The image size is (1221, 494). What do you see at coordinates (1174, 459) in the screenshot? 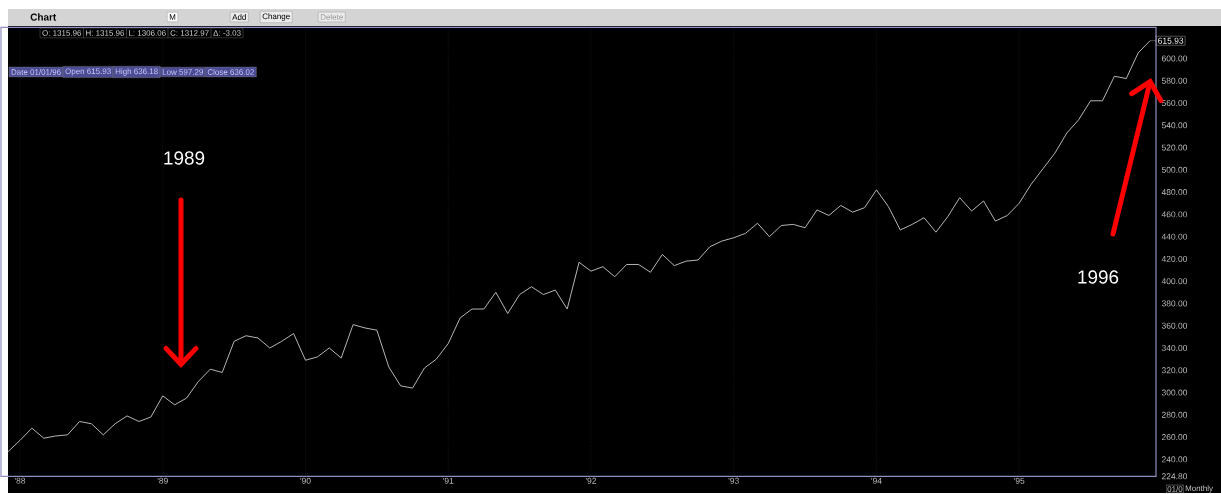
I see `y-tick-label: 240.00` at bounding box center [1174, 459].